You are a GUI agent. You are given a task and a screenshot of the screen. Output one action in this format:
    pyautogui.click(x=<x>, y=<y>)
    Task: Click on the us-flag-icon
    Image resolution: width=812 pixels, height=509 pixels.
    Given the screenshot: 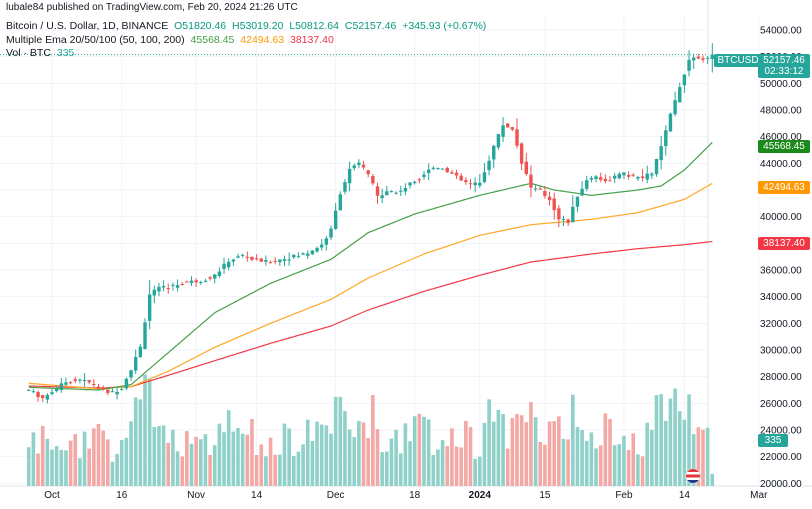 What is the action you would take?
    pyautogui.click(x=693, y=476)
    